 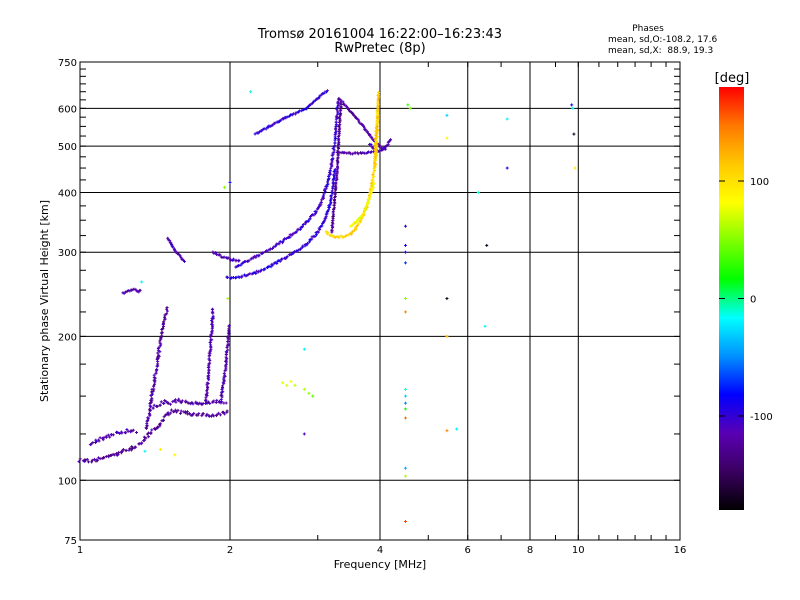 I want to click on y-tick-label: 750, so click(x=67, y=63).